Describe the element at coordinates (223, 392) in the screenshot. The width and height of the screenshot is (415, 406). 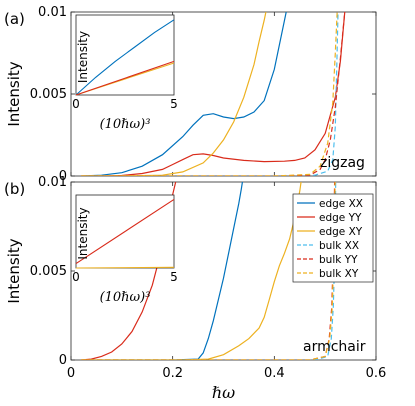
I see `x-axis-label: ℏω` at that location.